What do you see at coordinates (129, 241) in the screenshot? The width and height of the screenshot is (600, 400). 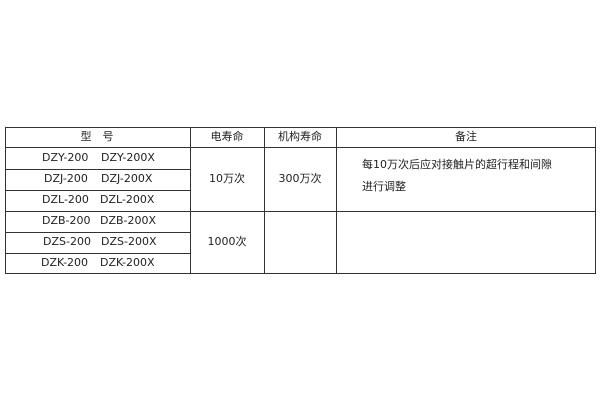 I see `model-x-cell: DZS-200X` at bounding box center [129, 241].